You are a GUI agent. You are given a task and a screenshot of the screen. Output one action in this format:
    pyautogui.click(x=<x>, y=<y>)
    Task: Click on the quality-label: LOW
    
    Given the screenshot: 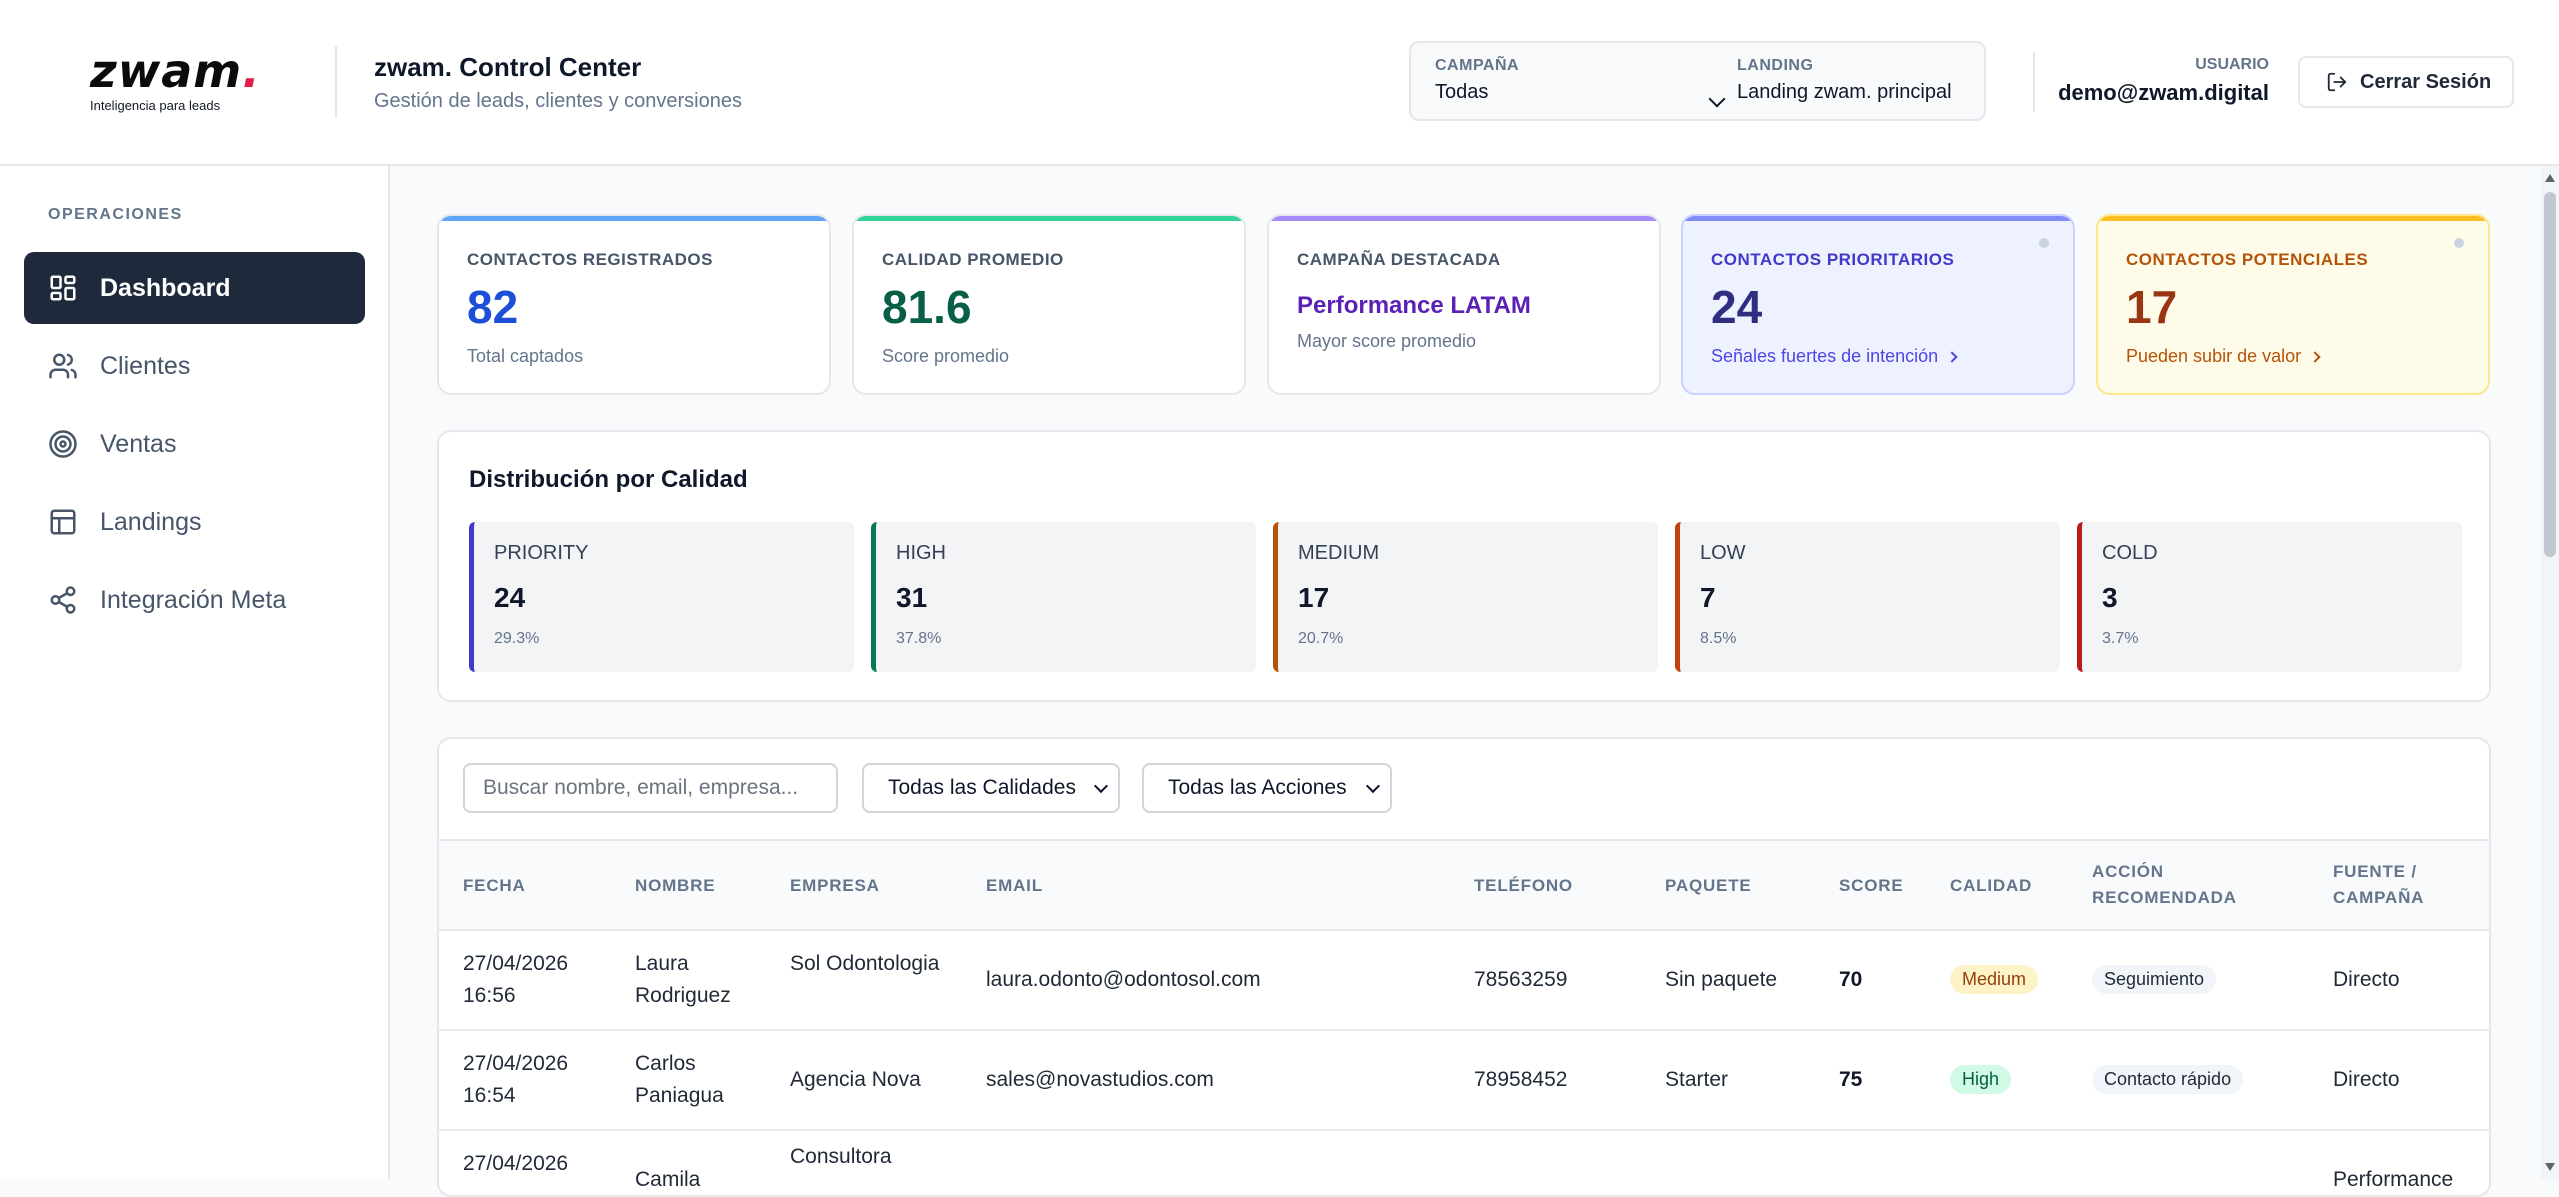 What is the action you would take?
    pyautogui.click(x=1723, y=553)
    